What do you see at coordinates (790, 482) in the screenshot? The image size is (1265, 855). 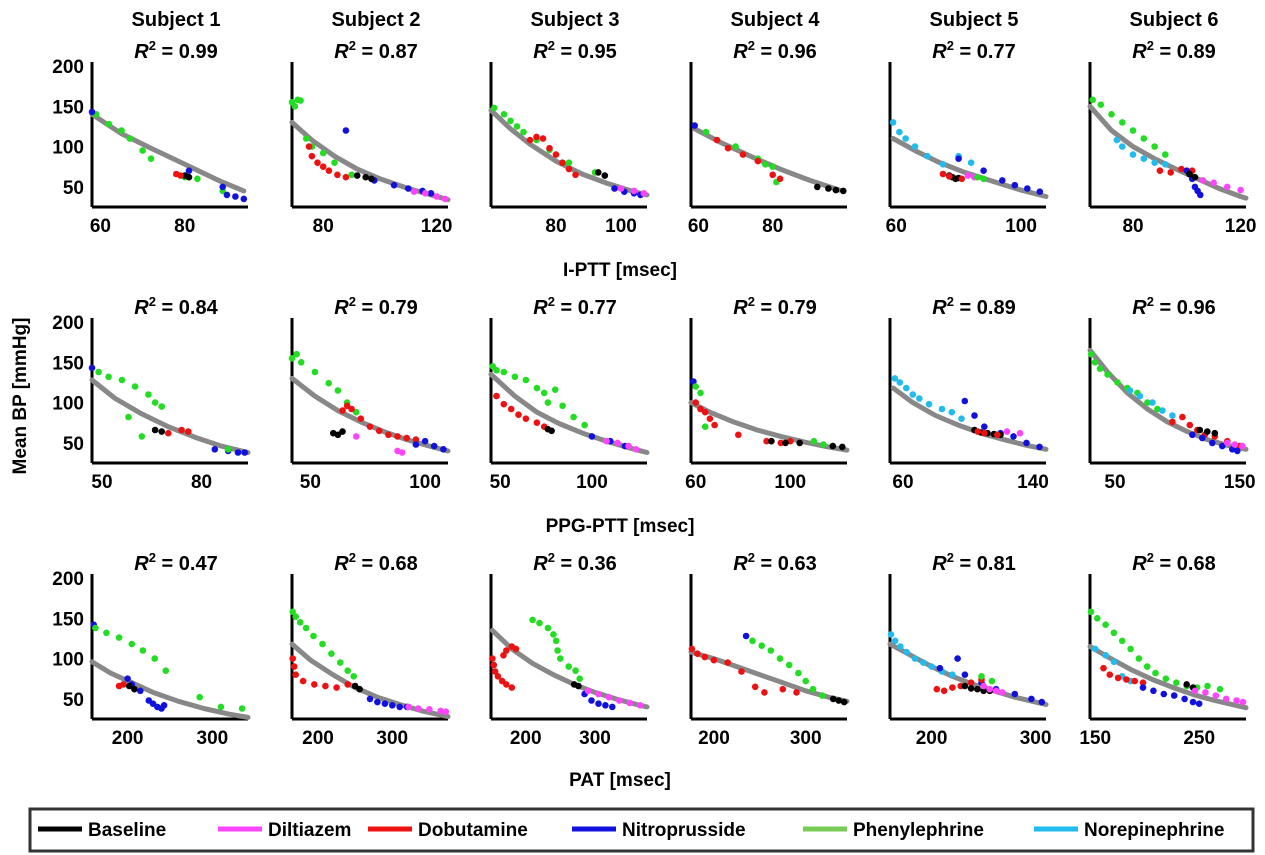 I see `x-tick-label: 100` at bounding box center [790, 482].